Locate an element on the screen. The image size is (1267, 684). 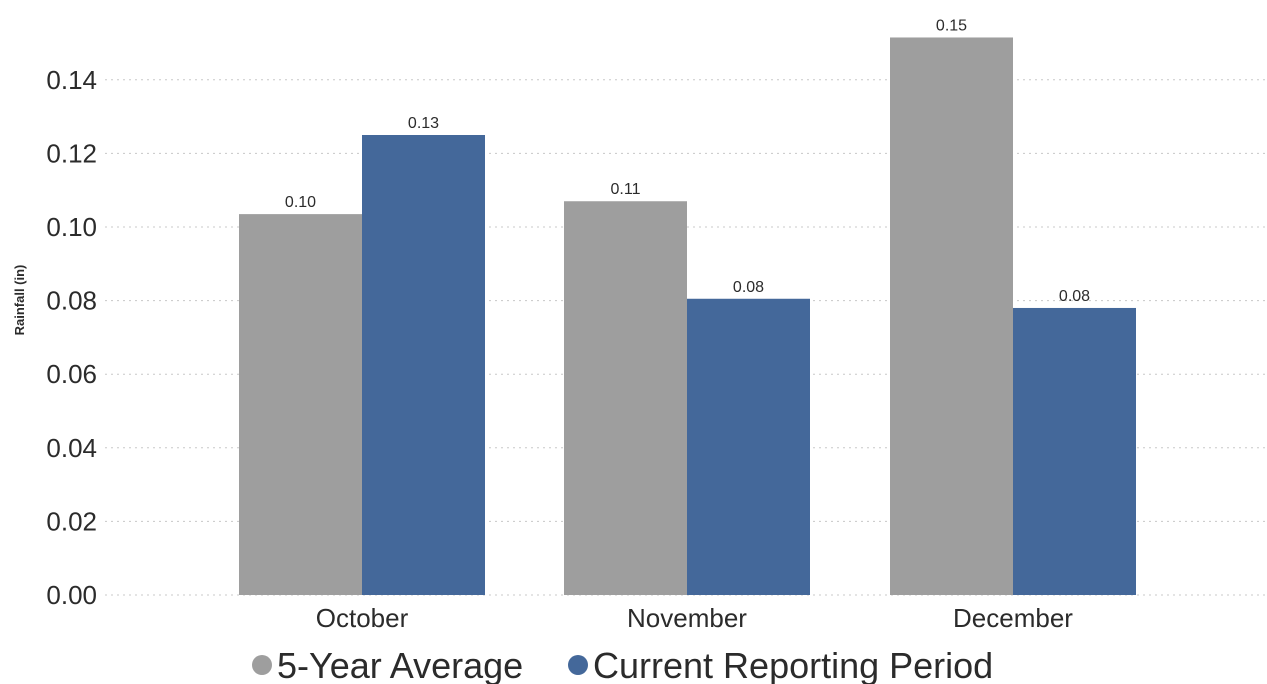
y-tick-label: 0.02 is located at coordinates (71, 521).